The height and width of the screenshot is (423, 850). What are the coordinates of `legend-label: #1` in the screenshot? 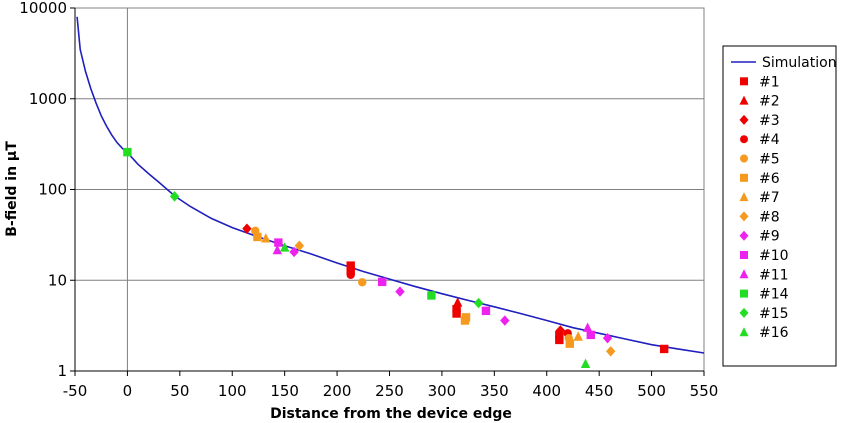 It's located at (769, 82).